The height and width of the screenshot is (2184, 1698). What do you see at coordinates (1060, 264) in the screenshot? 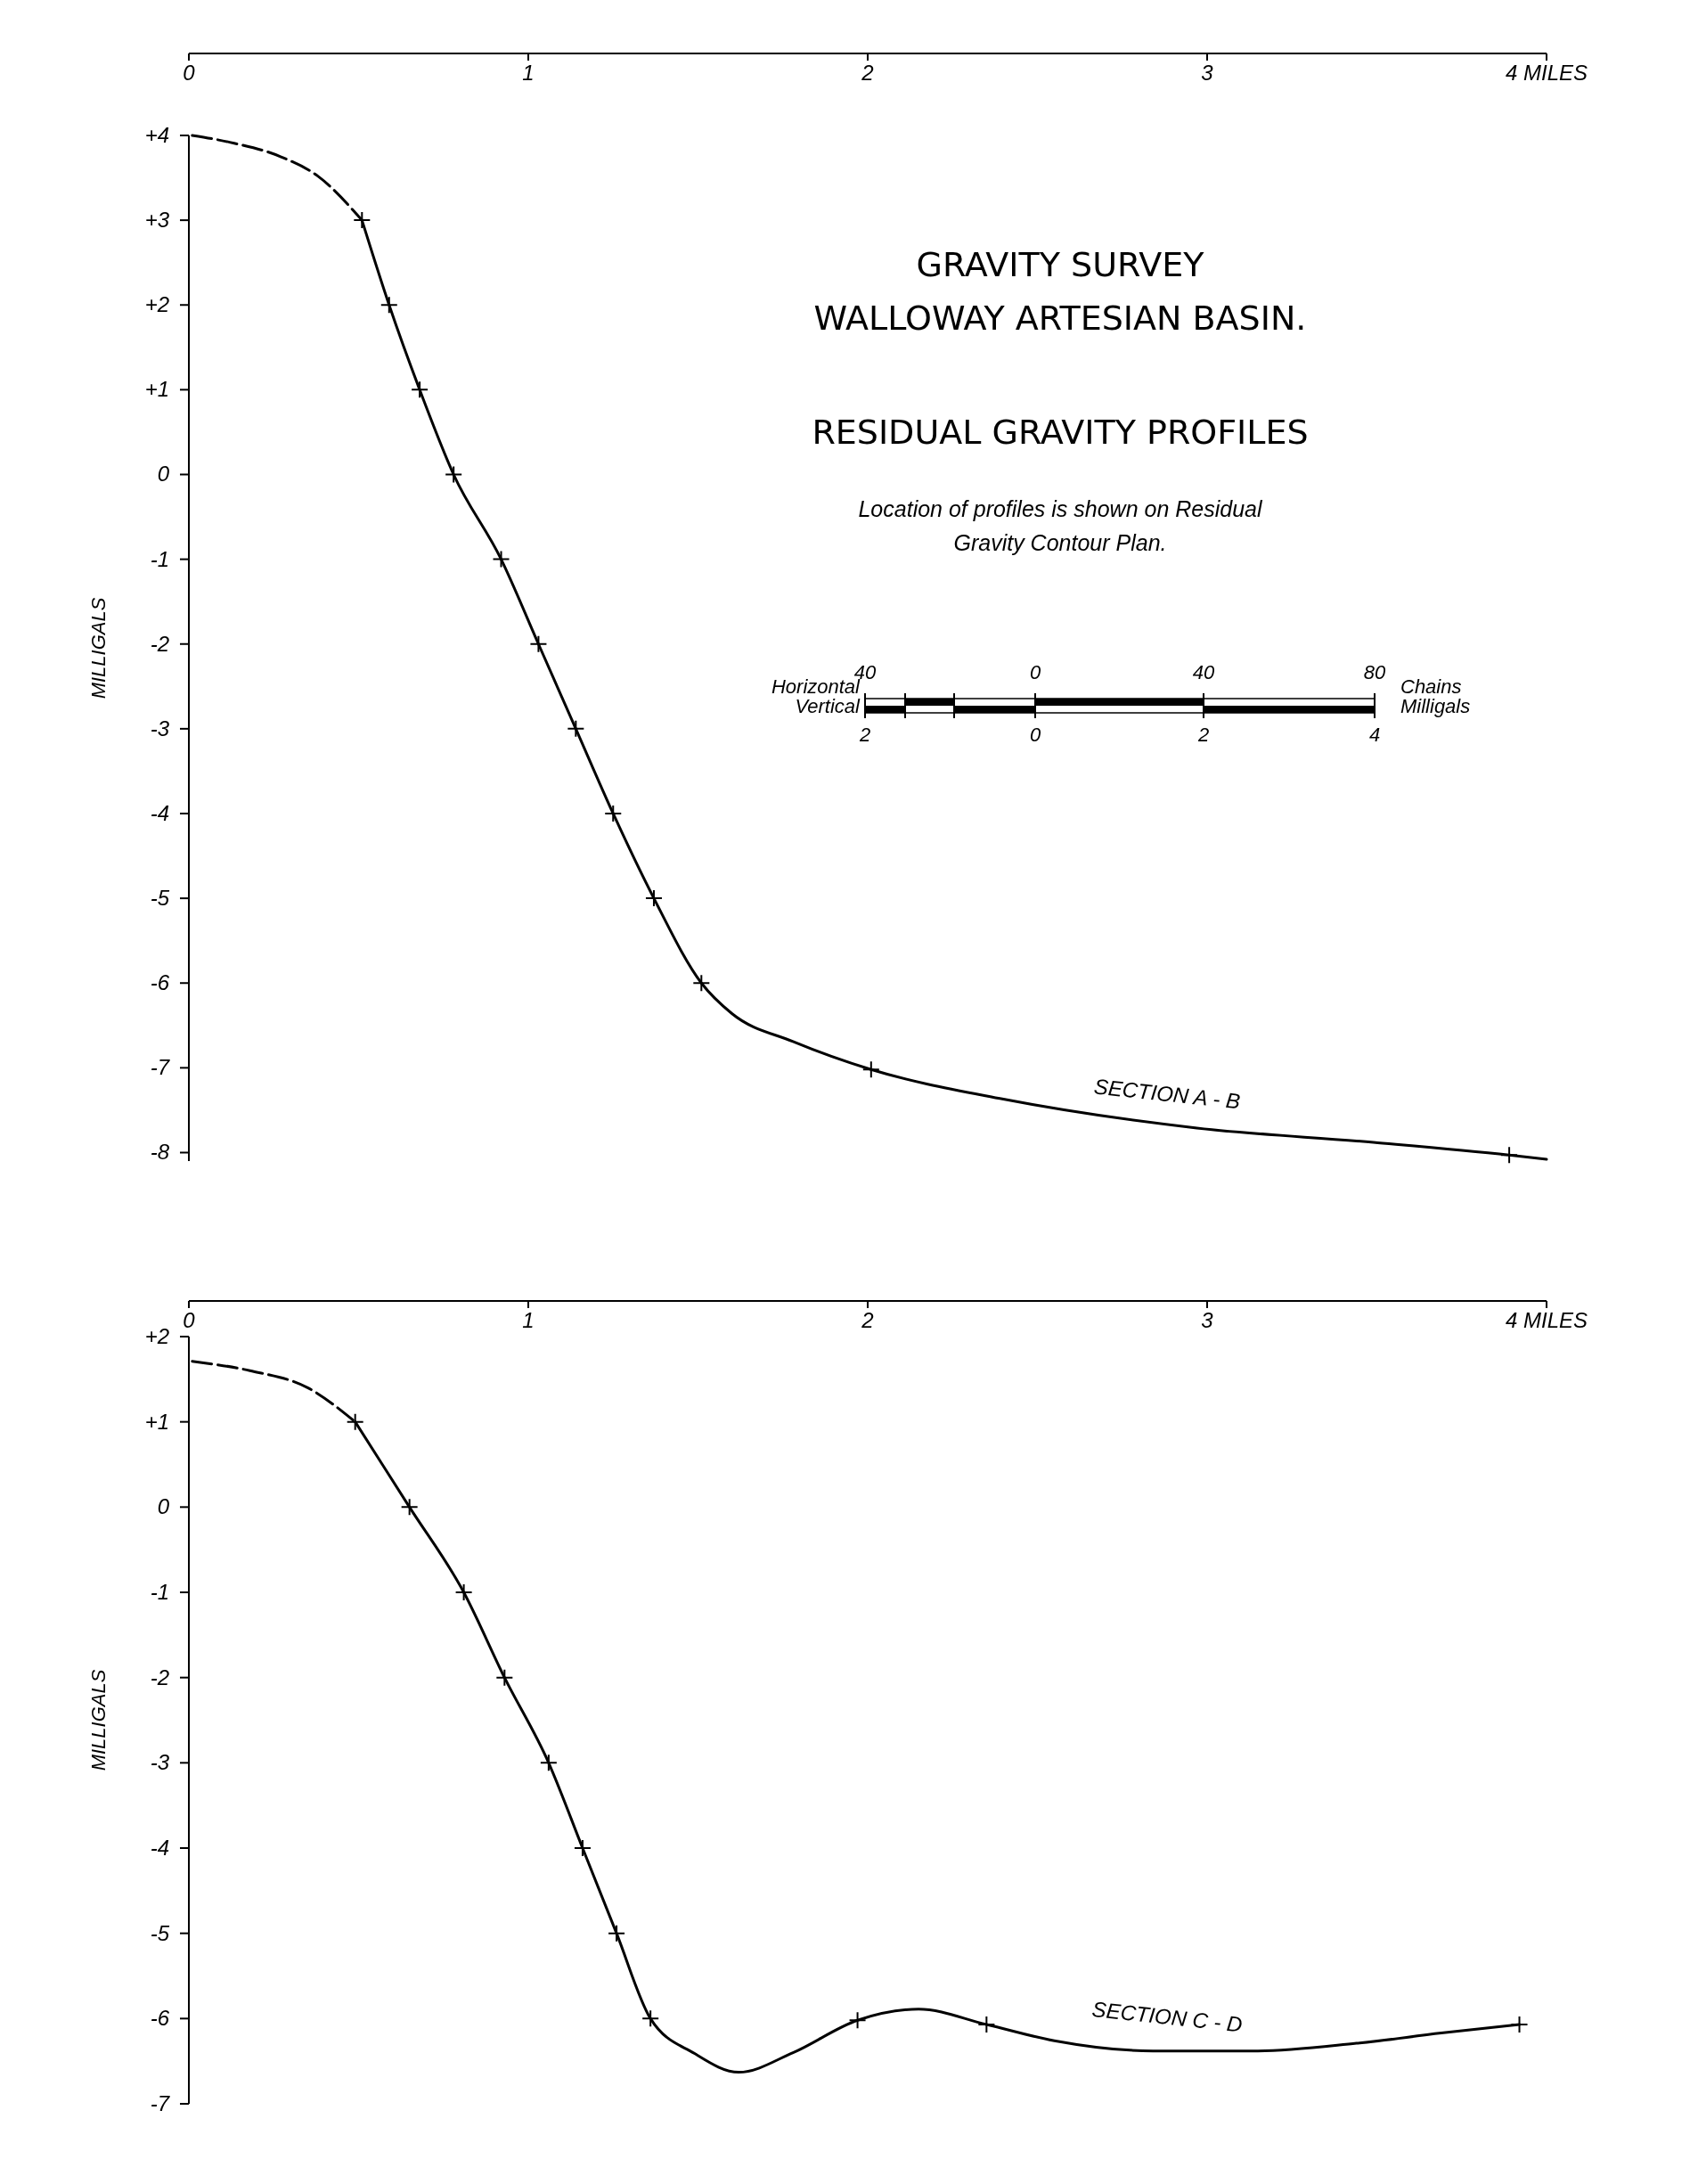
I see `text: GRAVITY SURVEY` at bounding box center [1060, 264].